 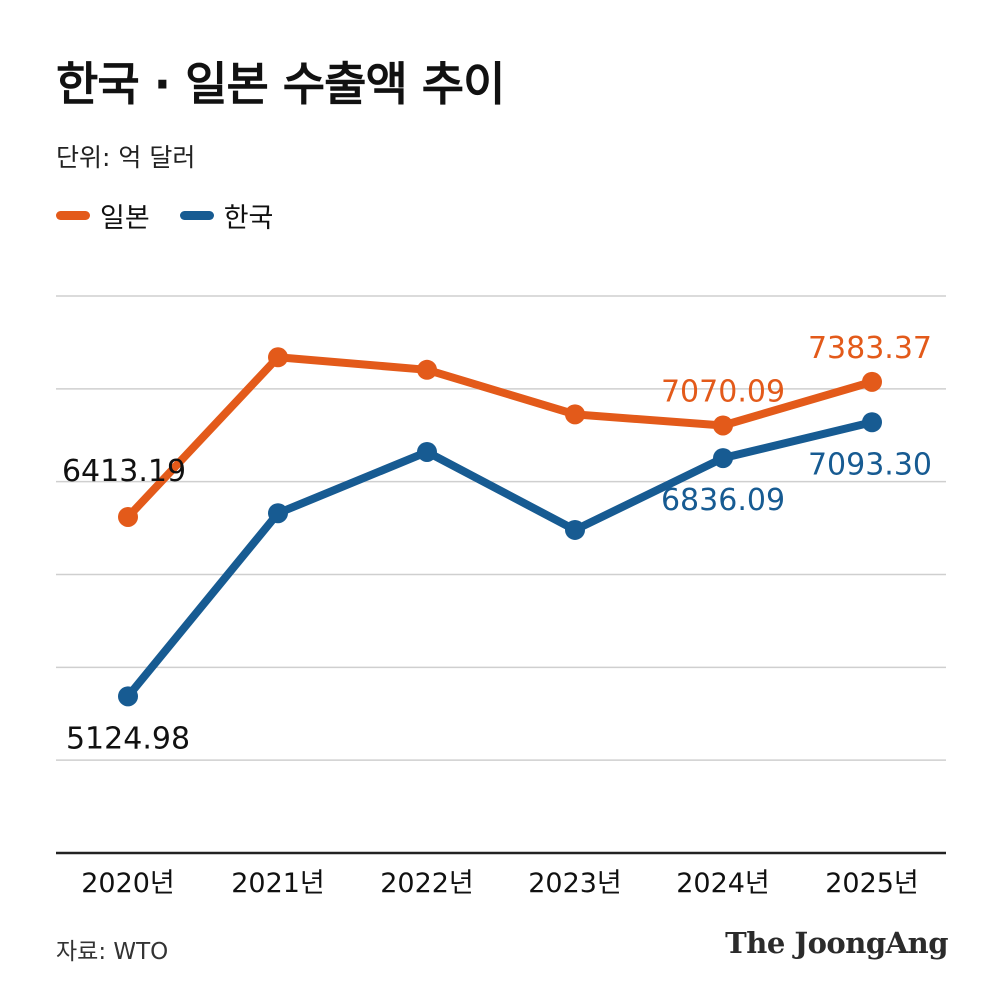 What do you see at coordinates (723, 391) in the screenshot?
I see `data-label-japan: 7070.09` at bounding box center [723, 391].